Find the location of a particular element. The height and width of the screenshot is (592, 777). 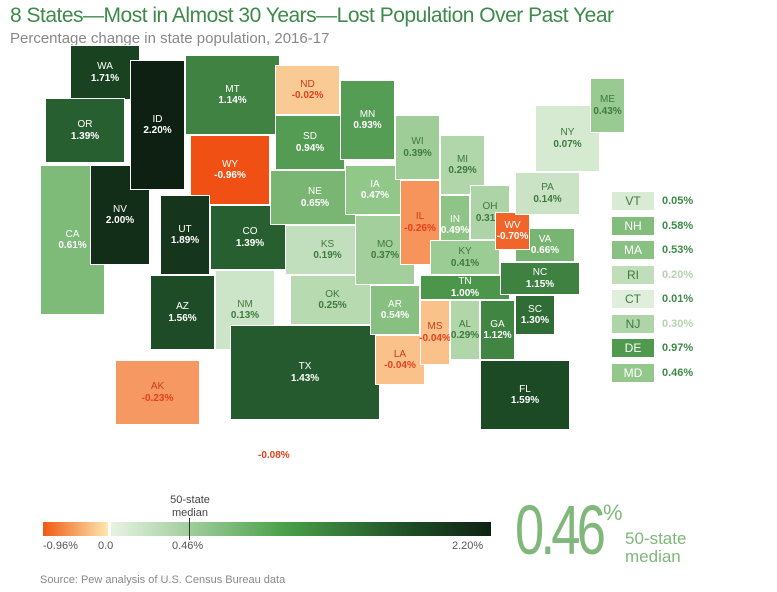

state-abbr: NY is located at coordinates (567, 132).